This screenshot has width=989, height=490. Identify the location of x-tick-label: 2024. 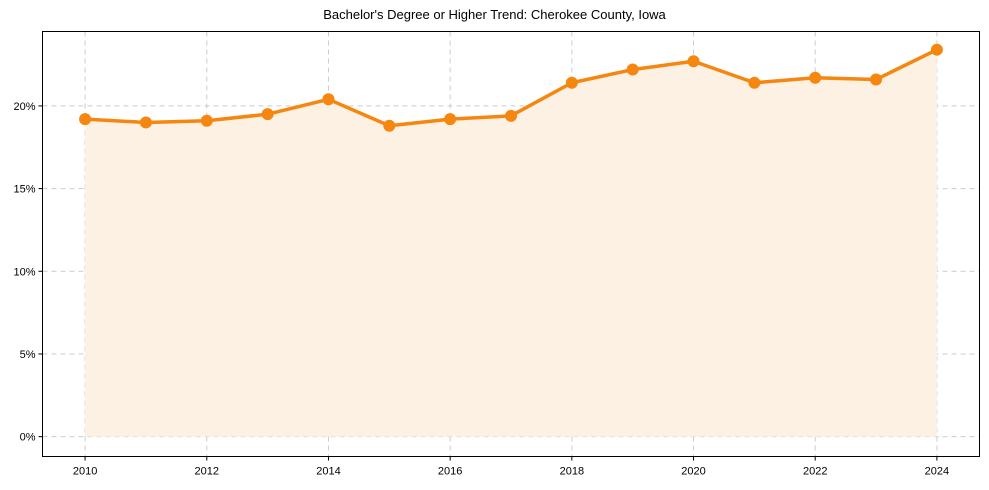
(937, 472).